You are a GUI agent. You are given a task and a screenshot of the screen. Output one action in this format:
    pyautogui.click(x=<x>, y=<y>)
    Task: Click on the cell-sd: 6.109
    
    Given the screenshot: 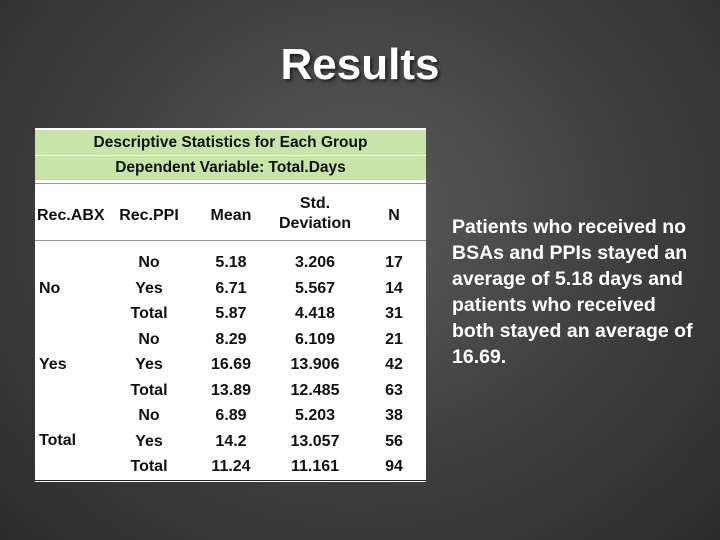 What is the action you would take?
    pyautogui.click(x=315, y=339)
    